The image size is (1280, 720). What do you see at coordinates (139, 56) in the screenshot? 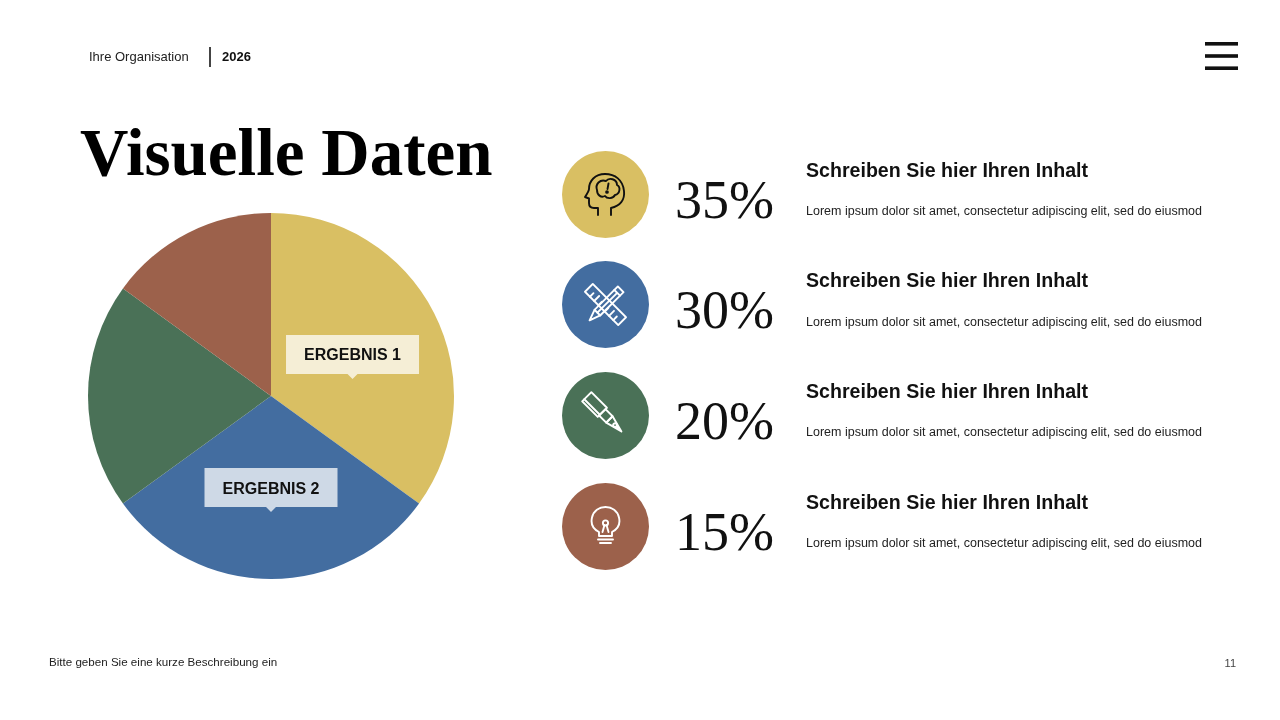
I see `text: Ihre Organisation` at bounding box center [139, 56].